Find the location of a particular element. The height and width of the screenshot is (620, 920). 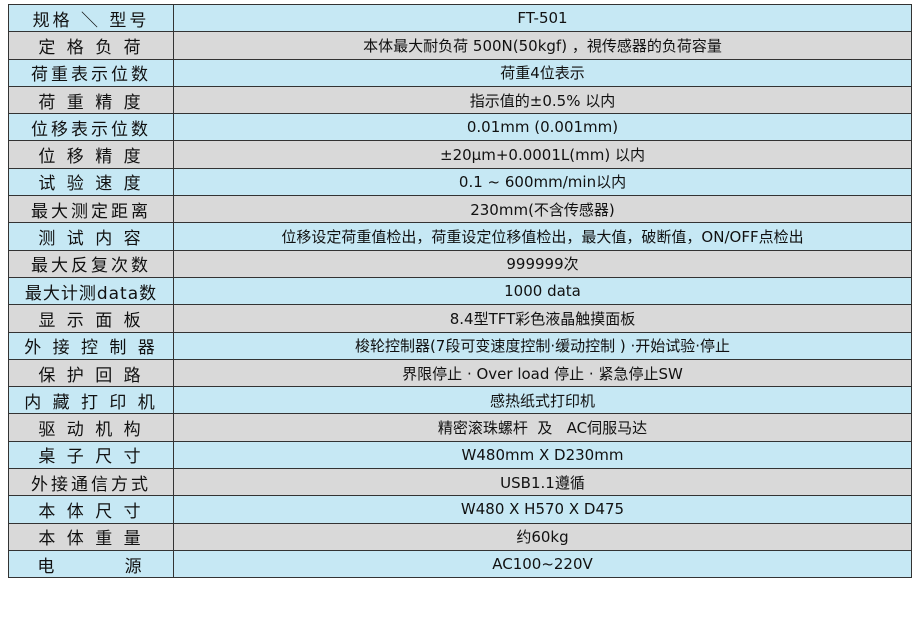

spec-label: 显 示 面 板 is located at coordinates (91, 318).